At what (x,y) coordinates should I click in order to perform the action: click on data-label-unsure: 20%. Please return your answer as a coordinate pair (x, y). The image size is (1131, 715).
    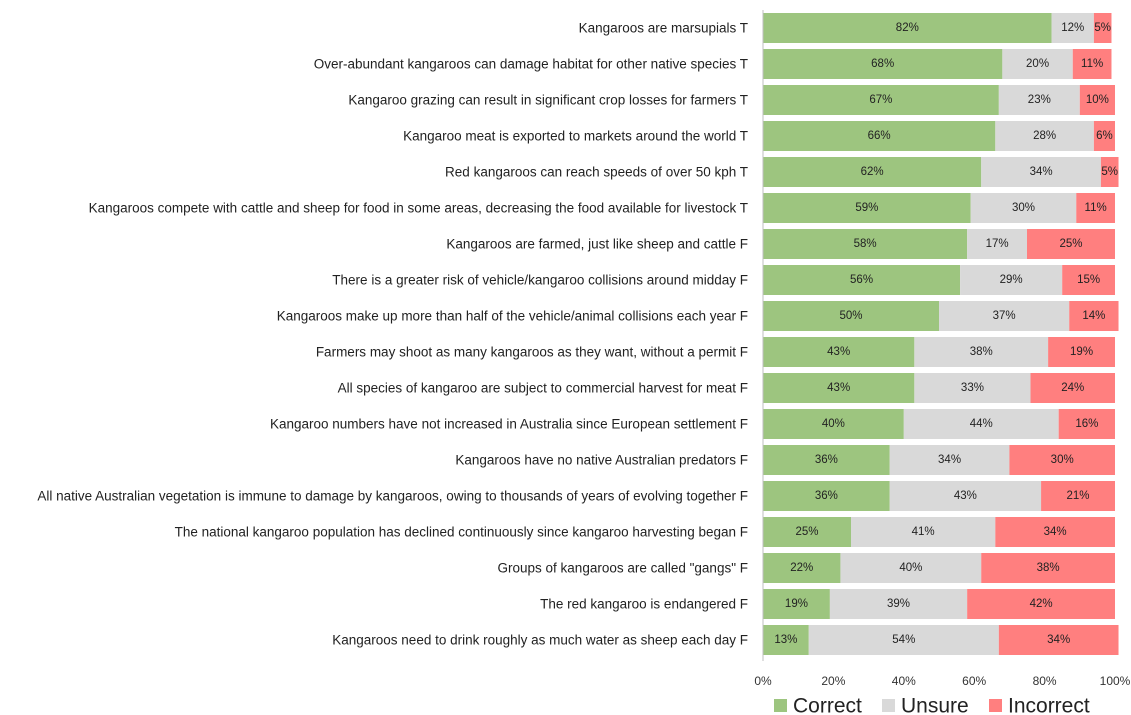
    Looking at the image, I should click on (1037, 64).